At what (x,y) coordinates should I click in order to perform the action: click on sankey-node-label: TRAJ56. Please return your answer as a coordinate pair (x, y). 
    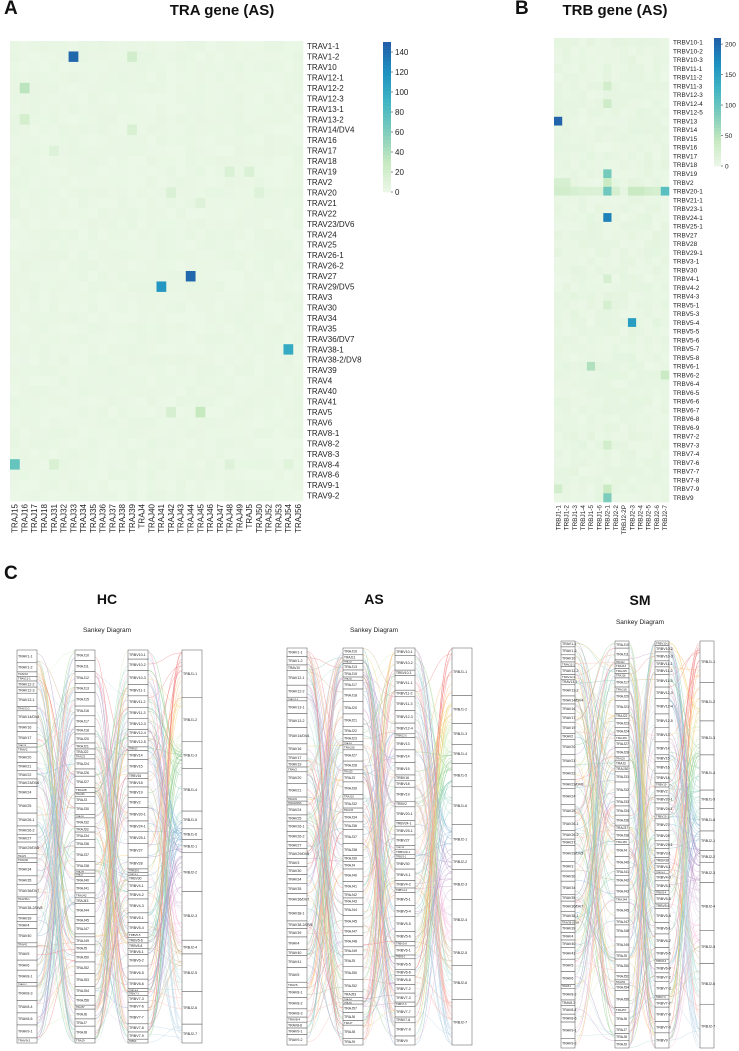
    Looking at the image, I should click on (348, 1002).